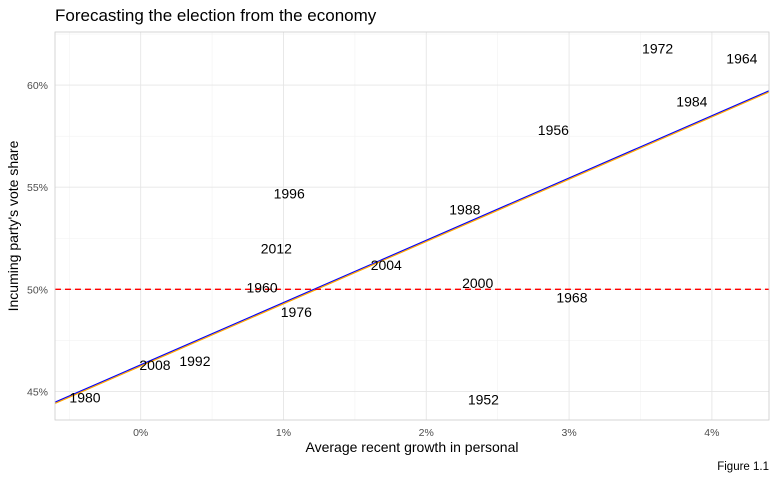 The image size is (776, 480). Describe the element at coordinates (84, 398) in the screenshot. I see `point-label-1980: 1980` at that location.